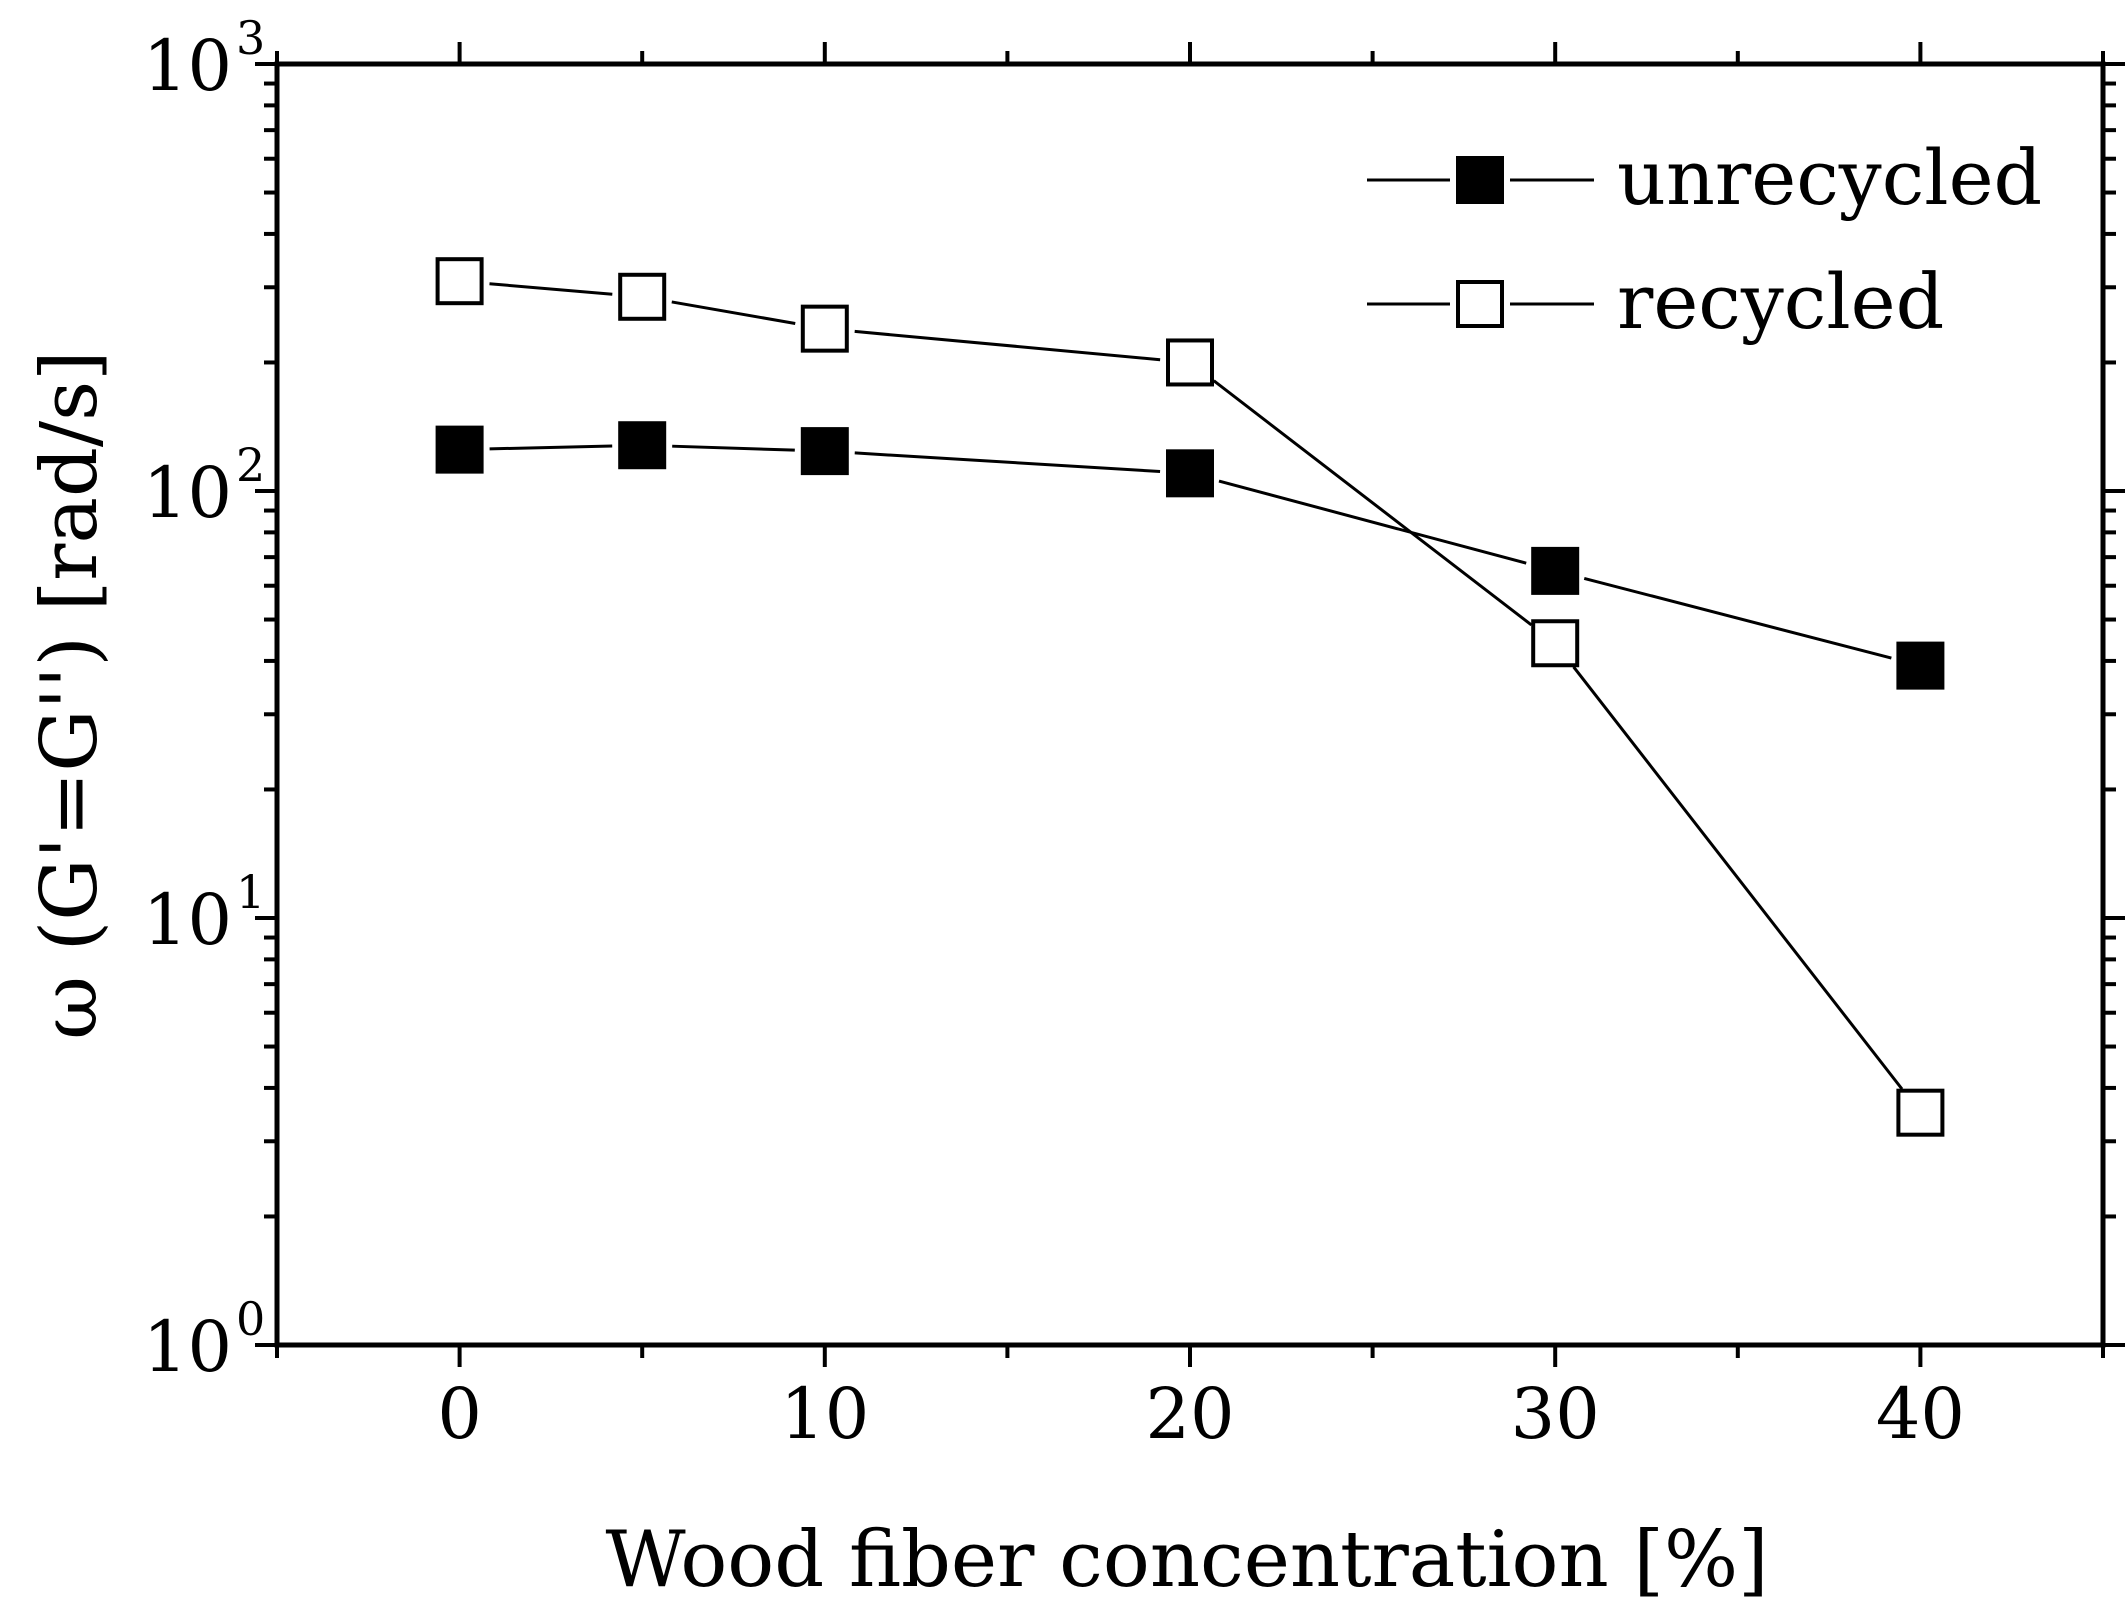  Describe the element at coordinates (1829, 177) in the screenshot. I see `legend-label: unrecycled` at that location.